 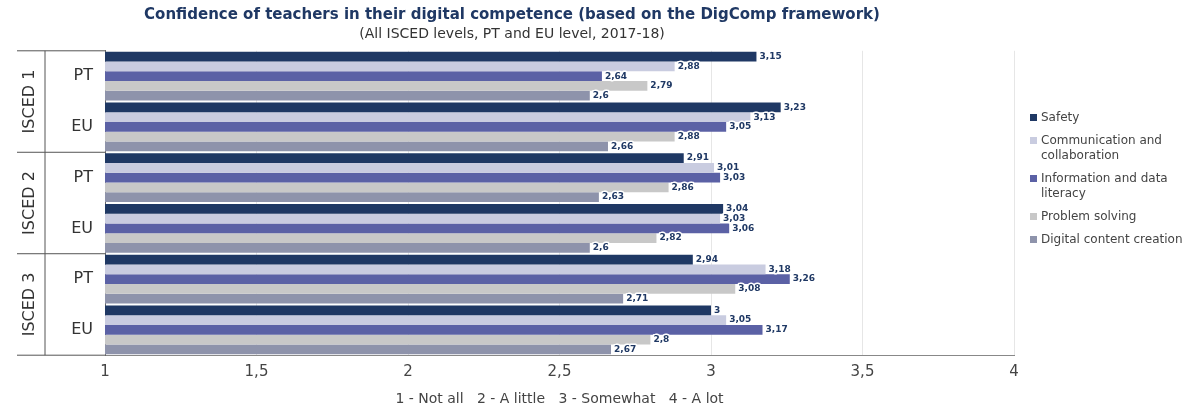 I want to click on data-label: 2,91, so click(x=697, y=157).